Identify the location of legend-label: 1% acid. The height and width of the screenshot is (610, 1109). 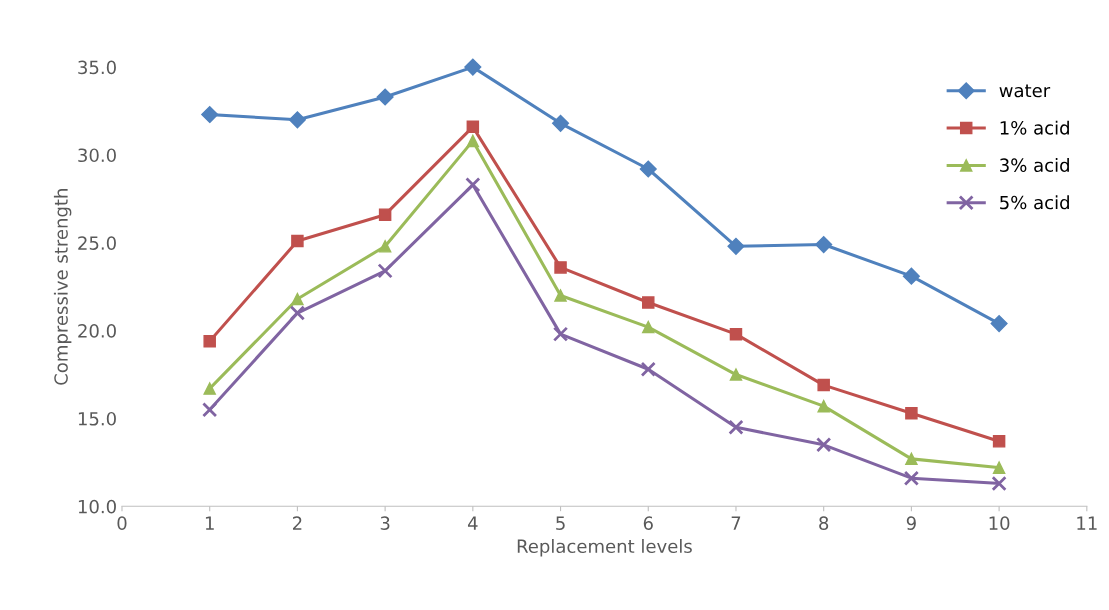
(1034, 127).